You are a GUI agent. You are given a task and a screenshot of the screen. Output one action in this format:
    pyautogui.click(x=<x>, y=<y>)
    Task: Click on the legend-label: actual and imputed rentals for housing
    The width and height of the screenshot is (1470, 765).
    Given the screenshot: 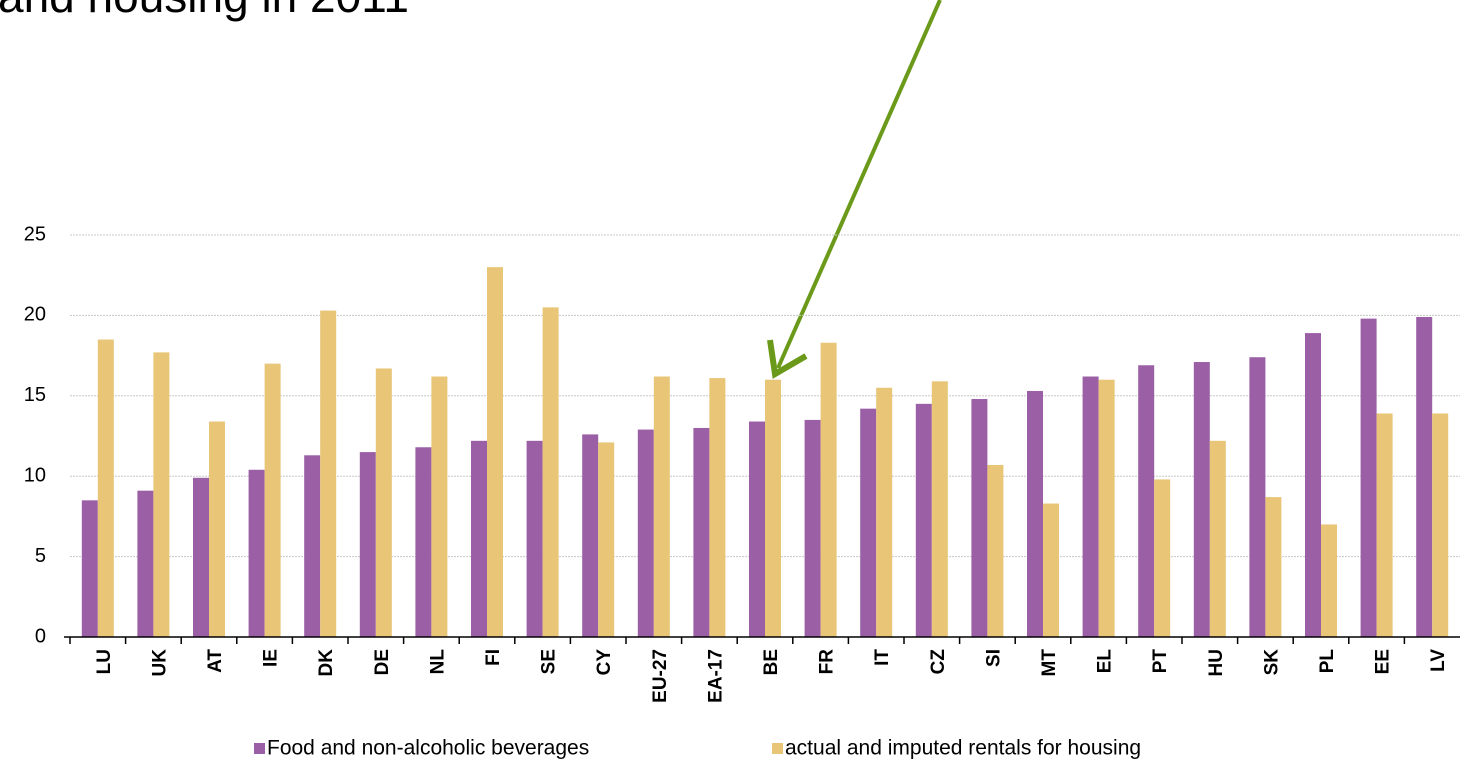 What is the action you would take?
    pyautogui.click(x=963, y=748)
    